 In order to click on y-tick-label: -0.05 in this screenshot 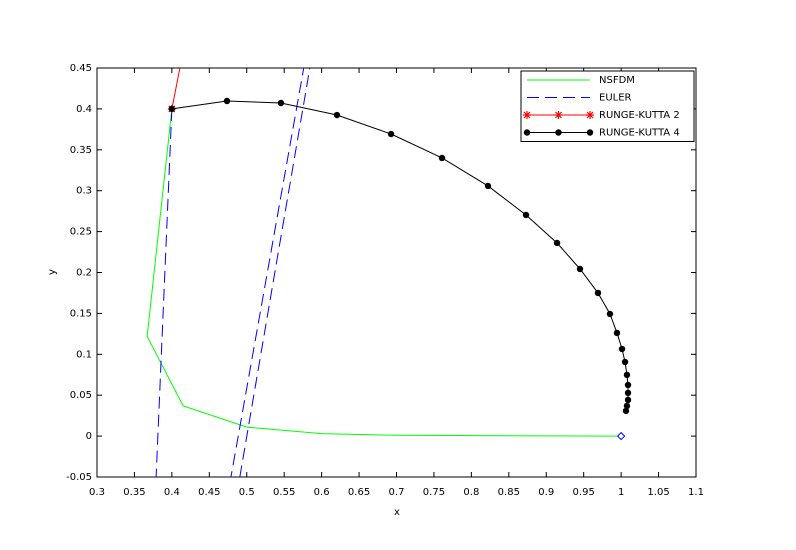, I will do `click(79, 477)`.